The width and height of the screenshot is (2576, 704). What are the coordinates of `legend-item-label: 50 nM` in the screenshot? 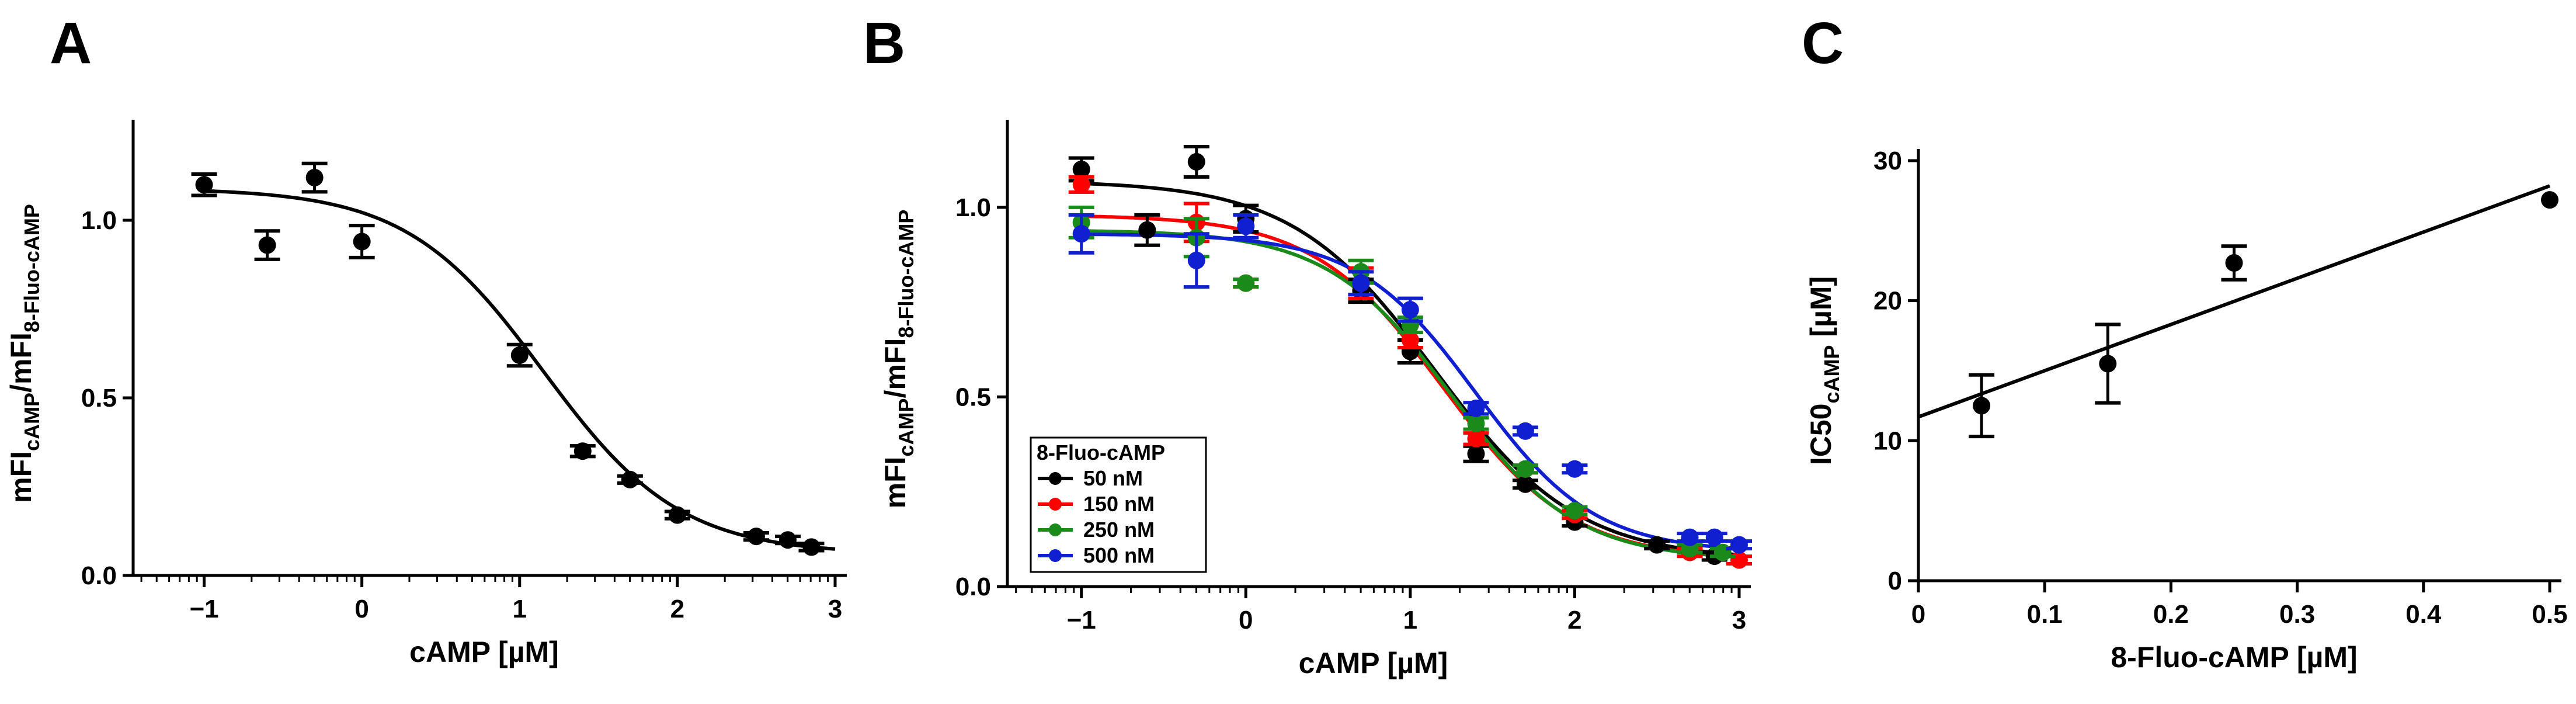 It's located at (1113, 478).